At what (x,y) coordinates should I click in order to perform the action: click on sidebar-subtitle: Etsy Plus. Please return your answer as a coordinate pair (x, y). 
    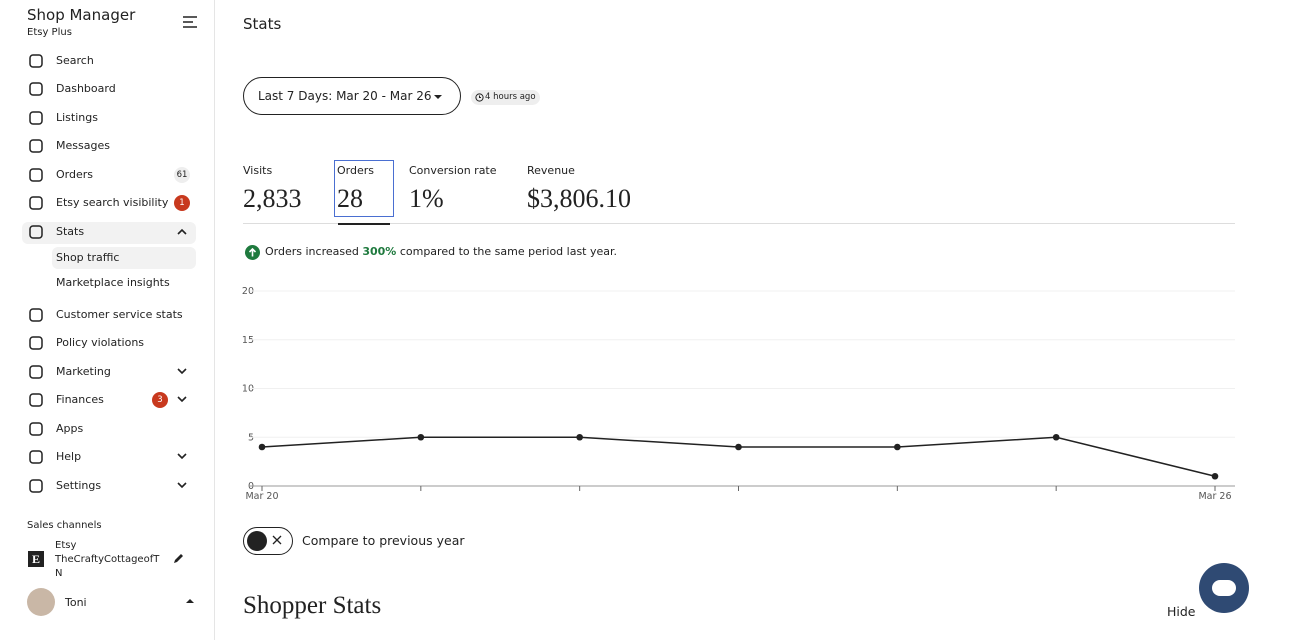
    Looking at the image, I should click on (49, 32).